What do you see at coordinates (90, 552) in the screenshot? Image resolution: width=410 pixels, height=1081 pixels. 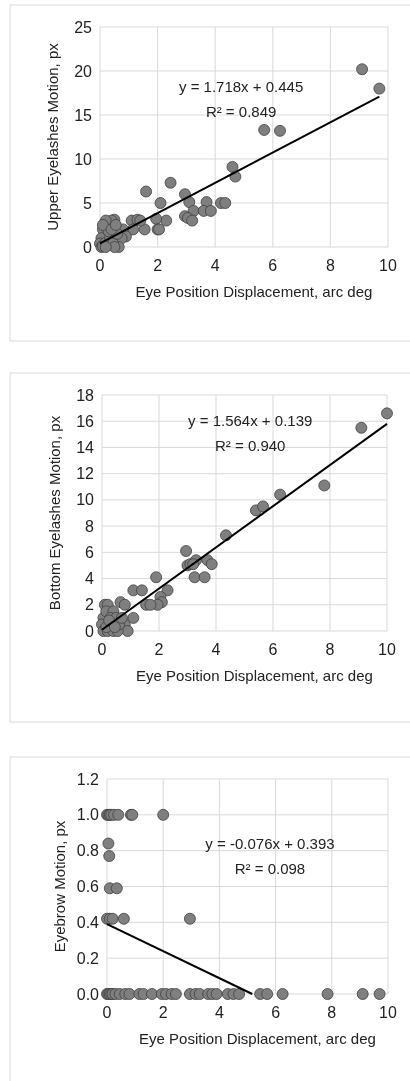 I see `y-tick-label: 6` at bounding box center [90, 552].